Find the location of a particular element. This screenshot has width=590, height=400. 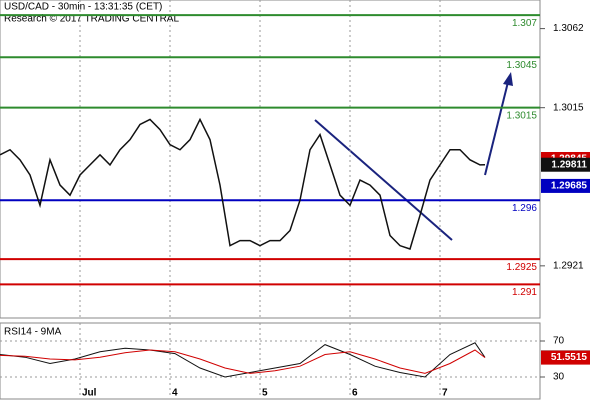

y-tick-label: 1.2921 is located at coordinates (568, 265).